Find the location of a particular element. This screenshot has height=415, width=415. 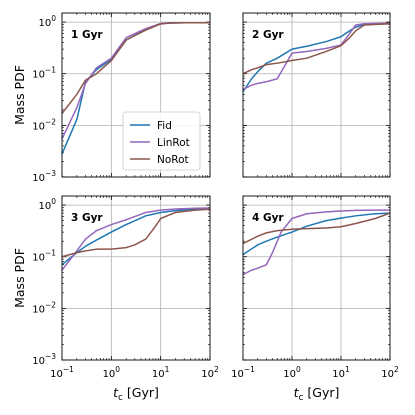

panel-label: 4 Gyr is located at coordinates (268, 218).